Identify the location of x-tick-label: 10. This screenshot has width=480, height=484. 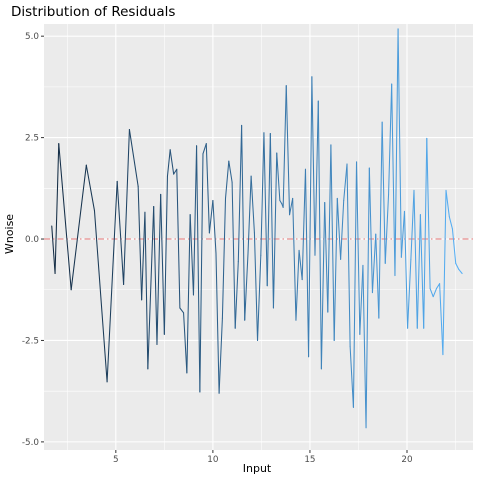
(213, 460).